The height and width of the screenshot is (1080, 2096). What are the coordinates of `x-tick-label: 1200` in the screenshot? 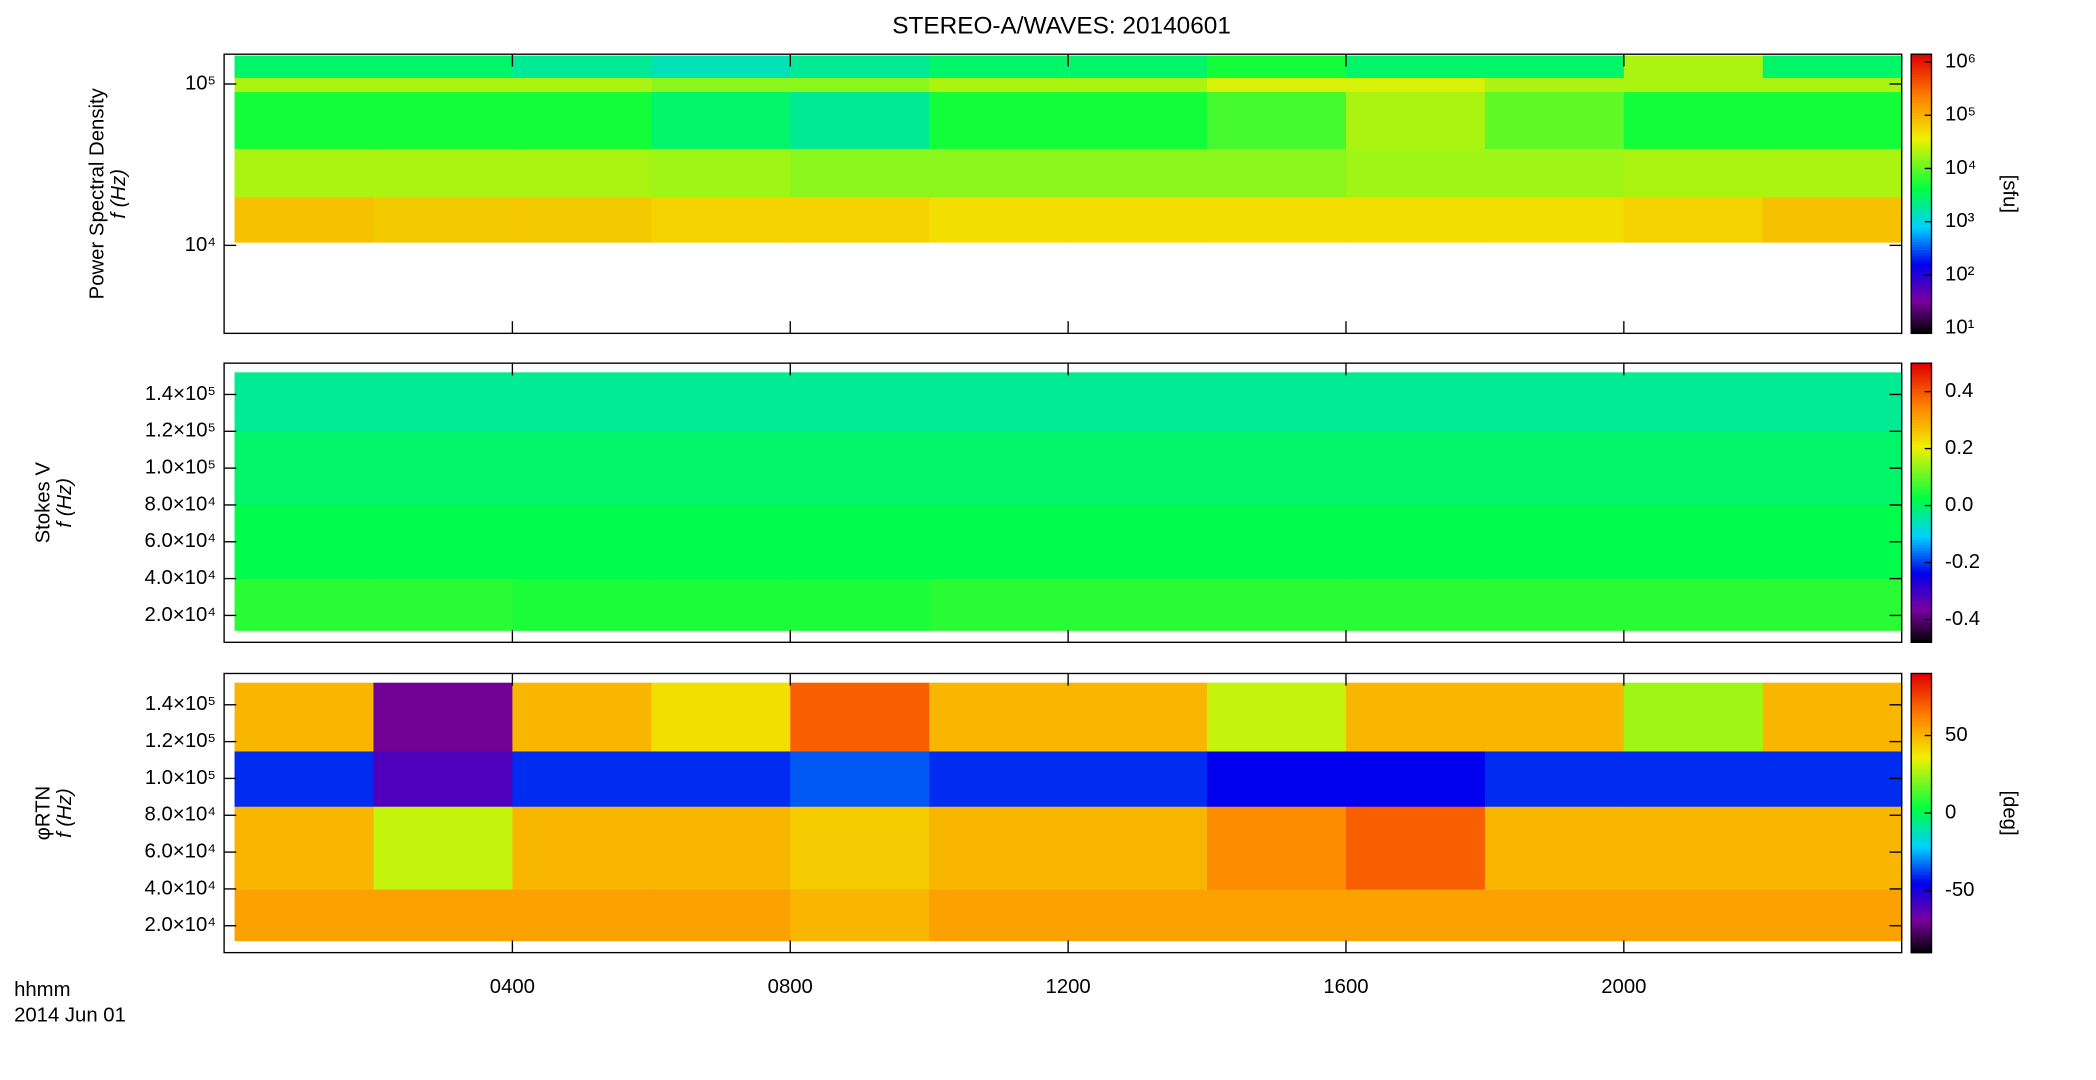 It's located at (1068, 987).